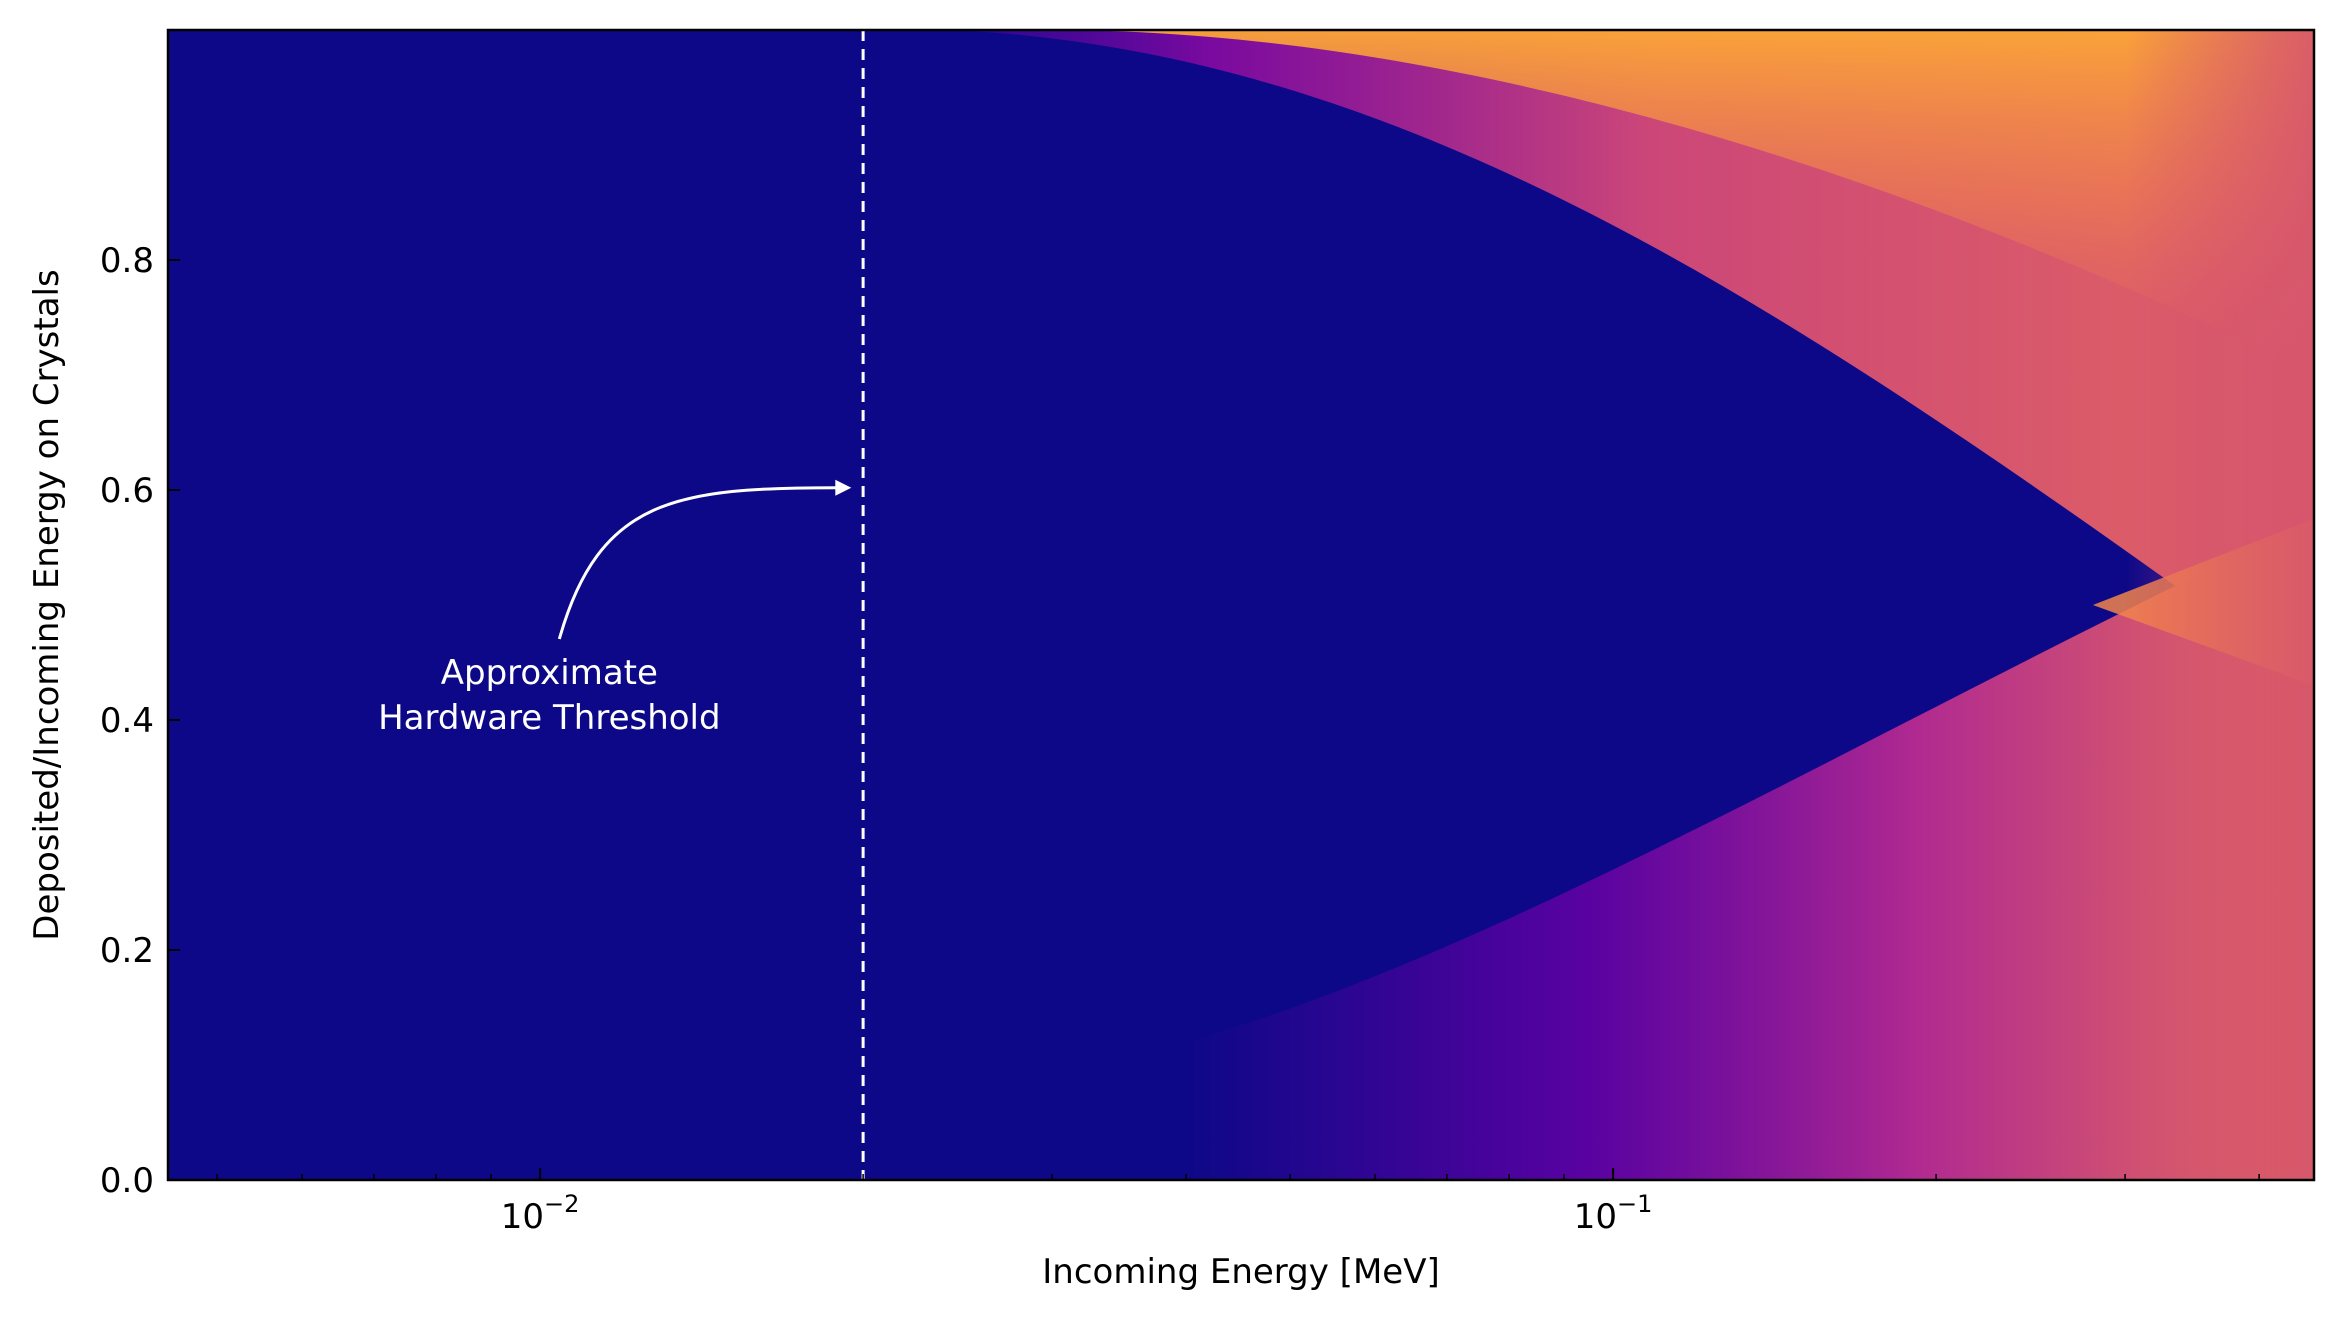 The width and height of the screenshot is (2339, 1318). What do you see at coordinates (1613, 1213) in the screenshot?
I see `x-tick-label: 10⁻¹` at bounding box center [1613, 1213].